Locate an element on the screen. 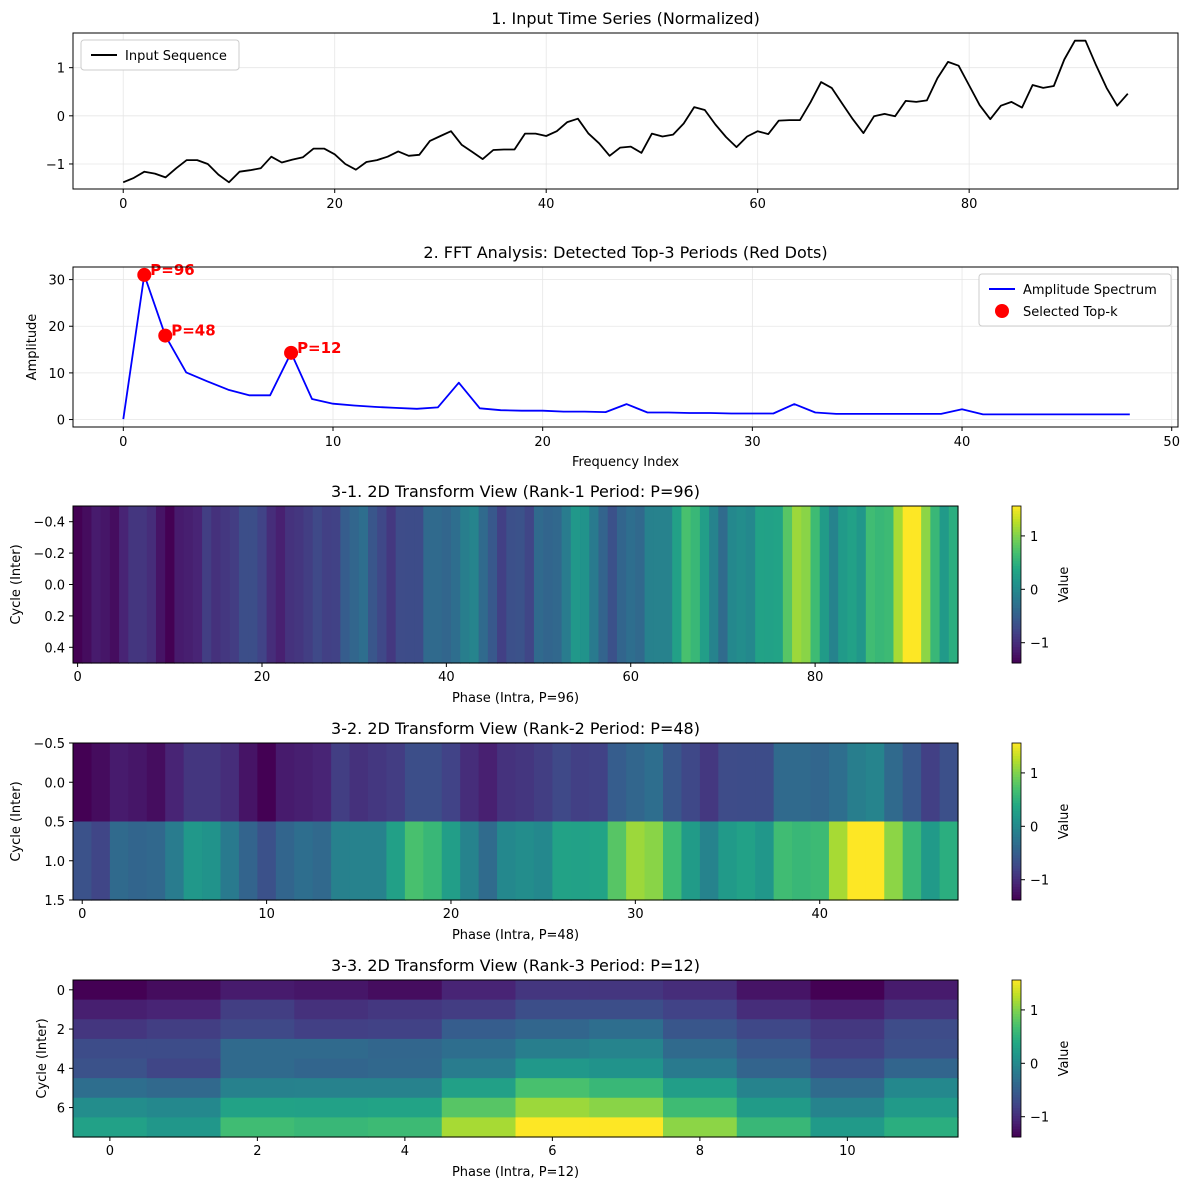 The width and height of the screenshot is (1188, 1190). x-tick-label: 60 is located at coordinates (630, 677).